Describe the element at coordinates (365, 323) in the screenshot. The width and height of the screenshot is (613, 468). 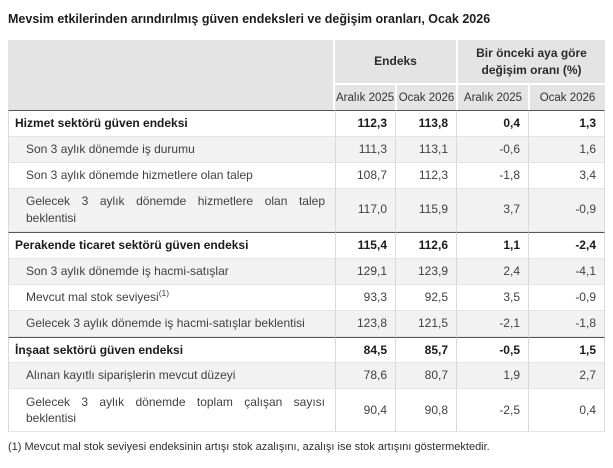
I see `value-cell: 123,8` at that location.